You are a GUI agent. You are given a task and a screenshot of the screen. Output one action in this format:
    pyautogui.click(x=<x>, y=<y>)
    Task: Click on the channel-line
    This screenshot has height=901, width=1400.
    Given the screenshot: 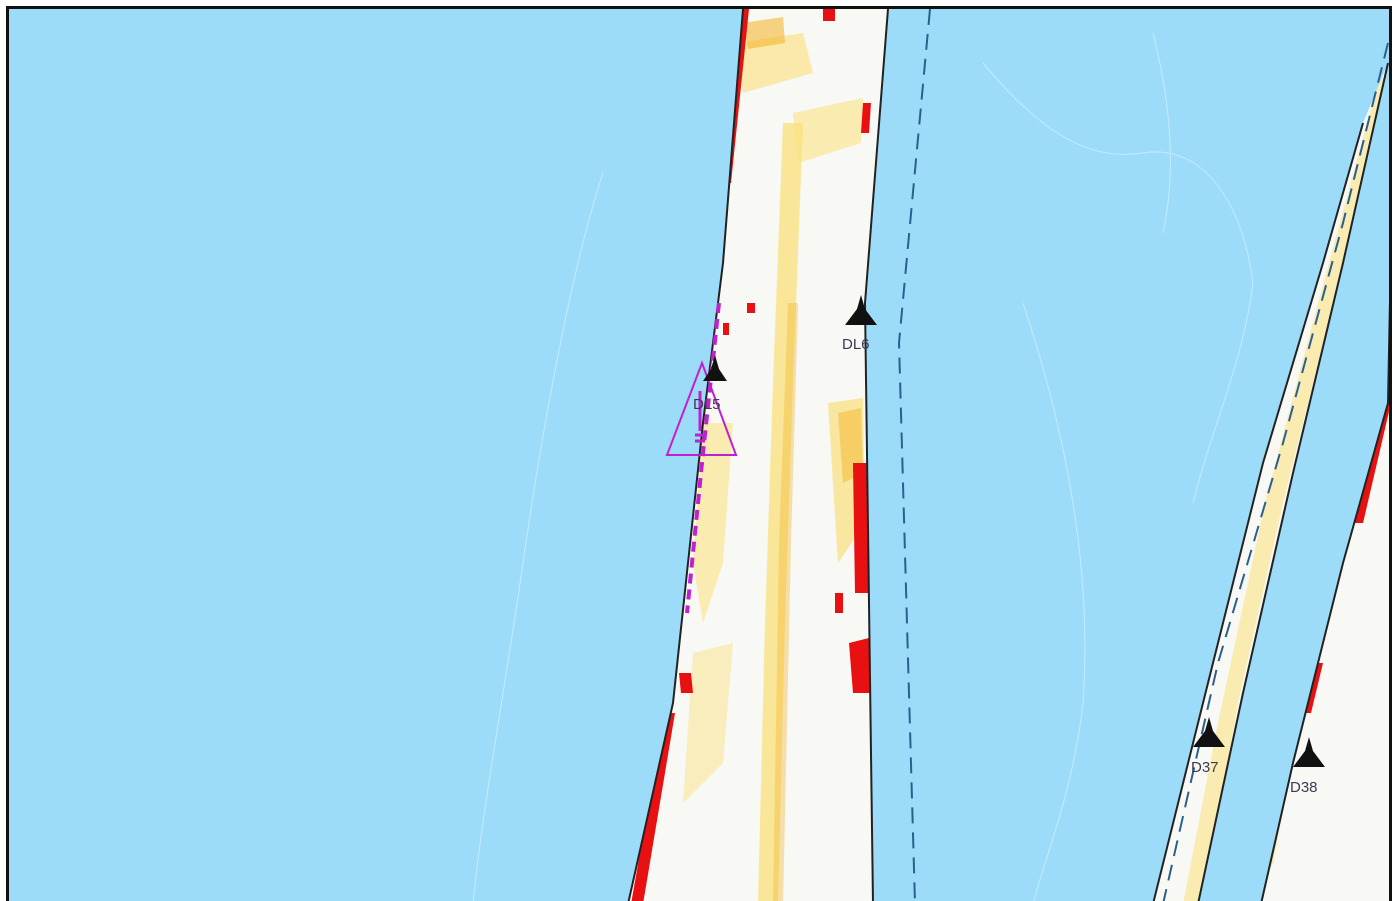 What is the action you would take?
    pyautogui.click(x=914, y=455)
    